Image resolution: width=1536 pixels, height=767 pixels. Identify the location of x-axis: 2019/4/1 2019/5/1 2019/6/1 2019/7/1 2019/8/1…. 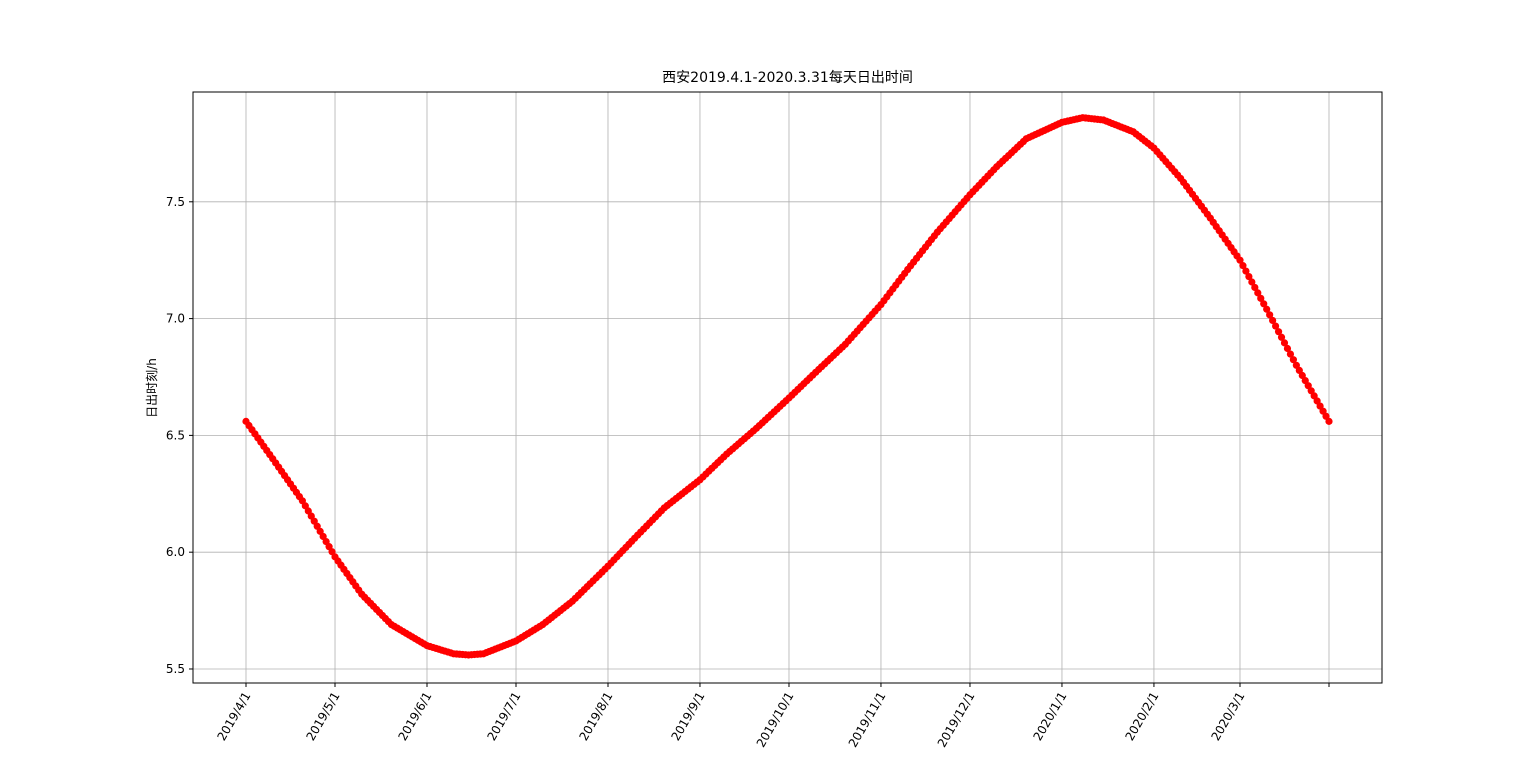
(772, 716).